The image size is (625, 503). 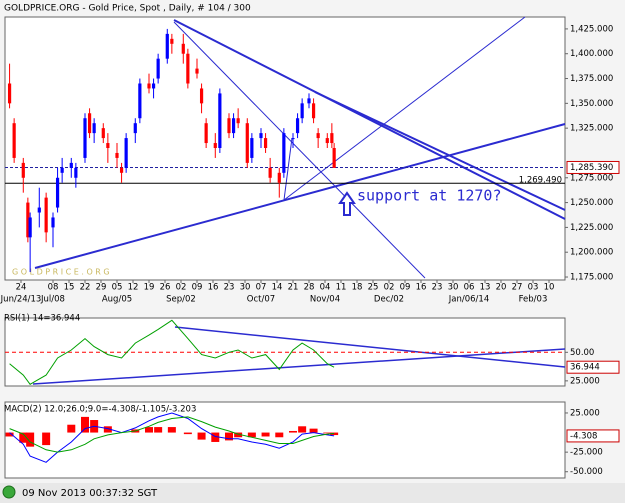 What do you see at coordinates (357, 288) in the screenshot?
I see `x-tick-label: 18` at bounding box center [357, 288].